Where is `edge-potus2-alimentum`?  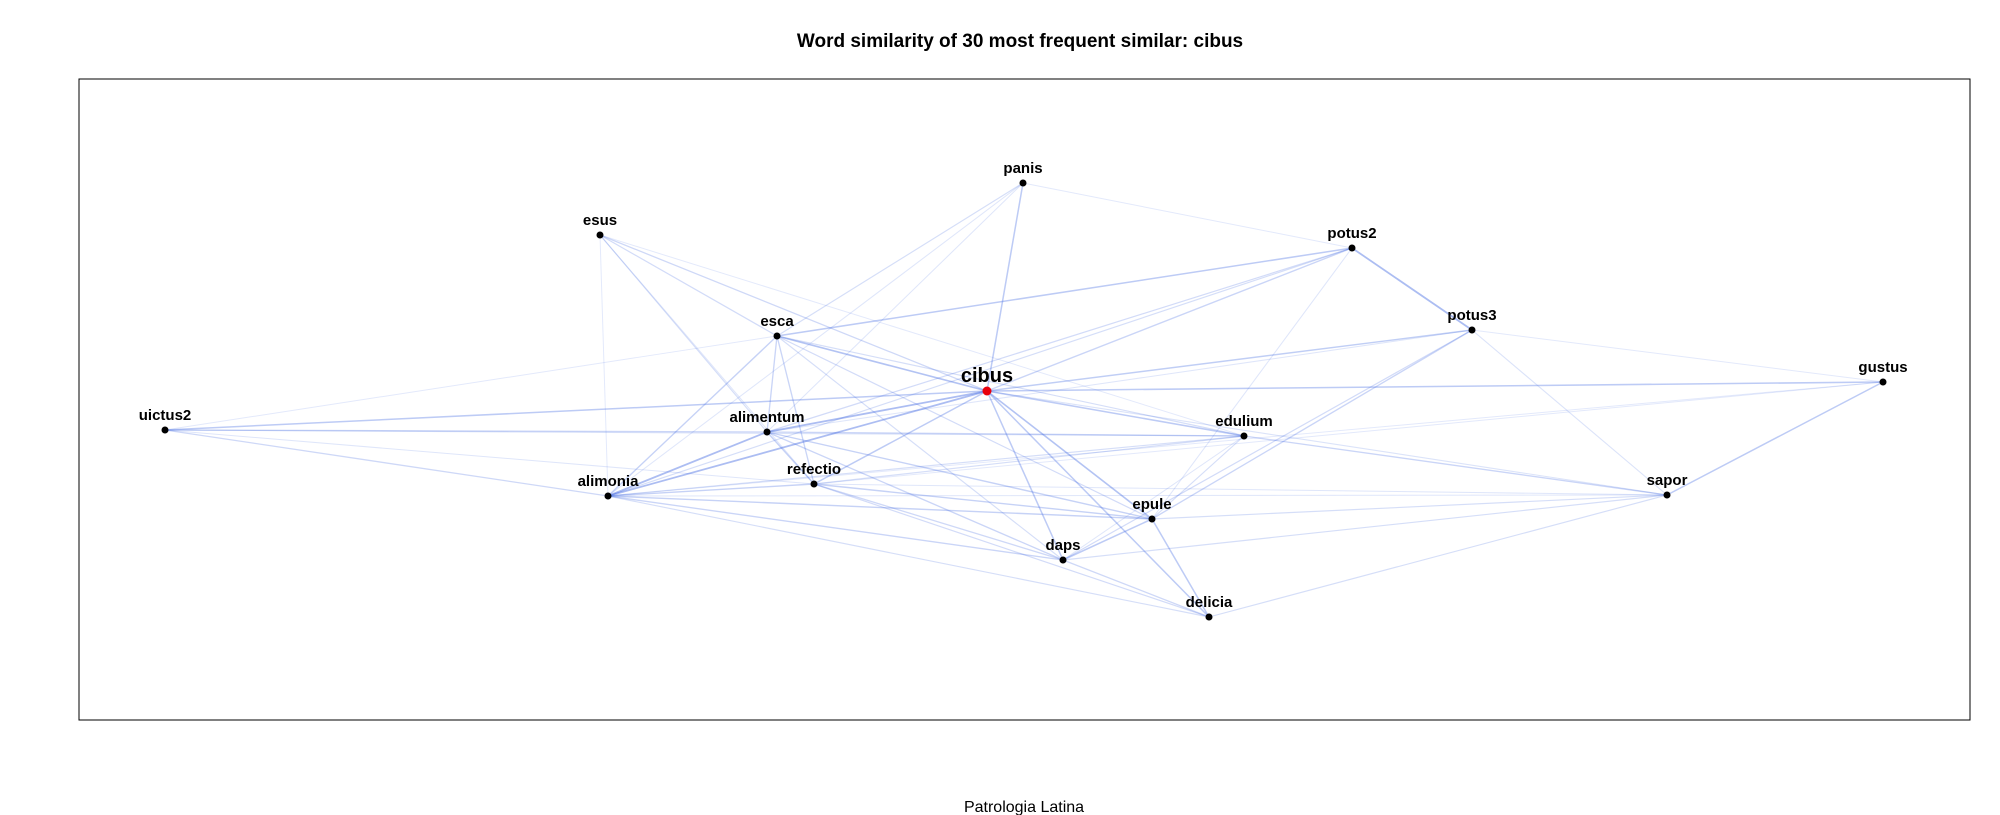 edge-potus2-alimentum is located at coordinates (1059, 340).